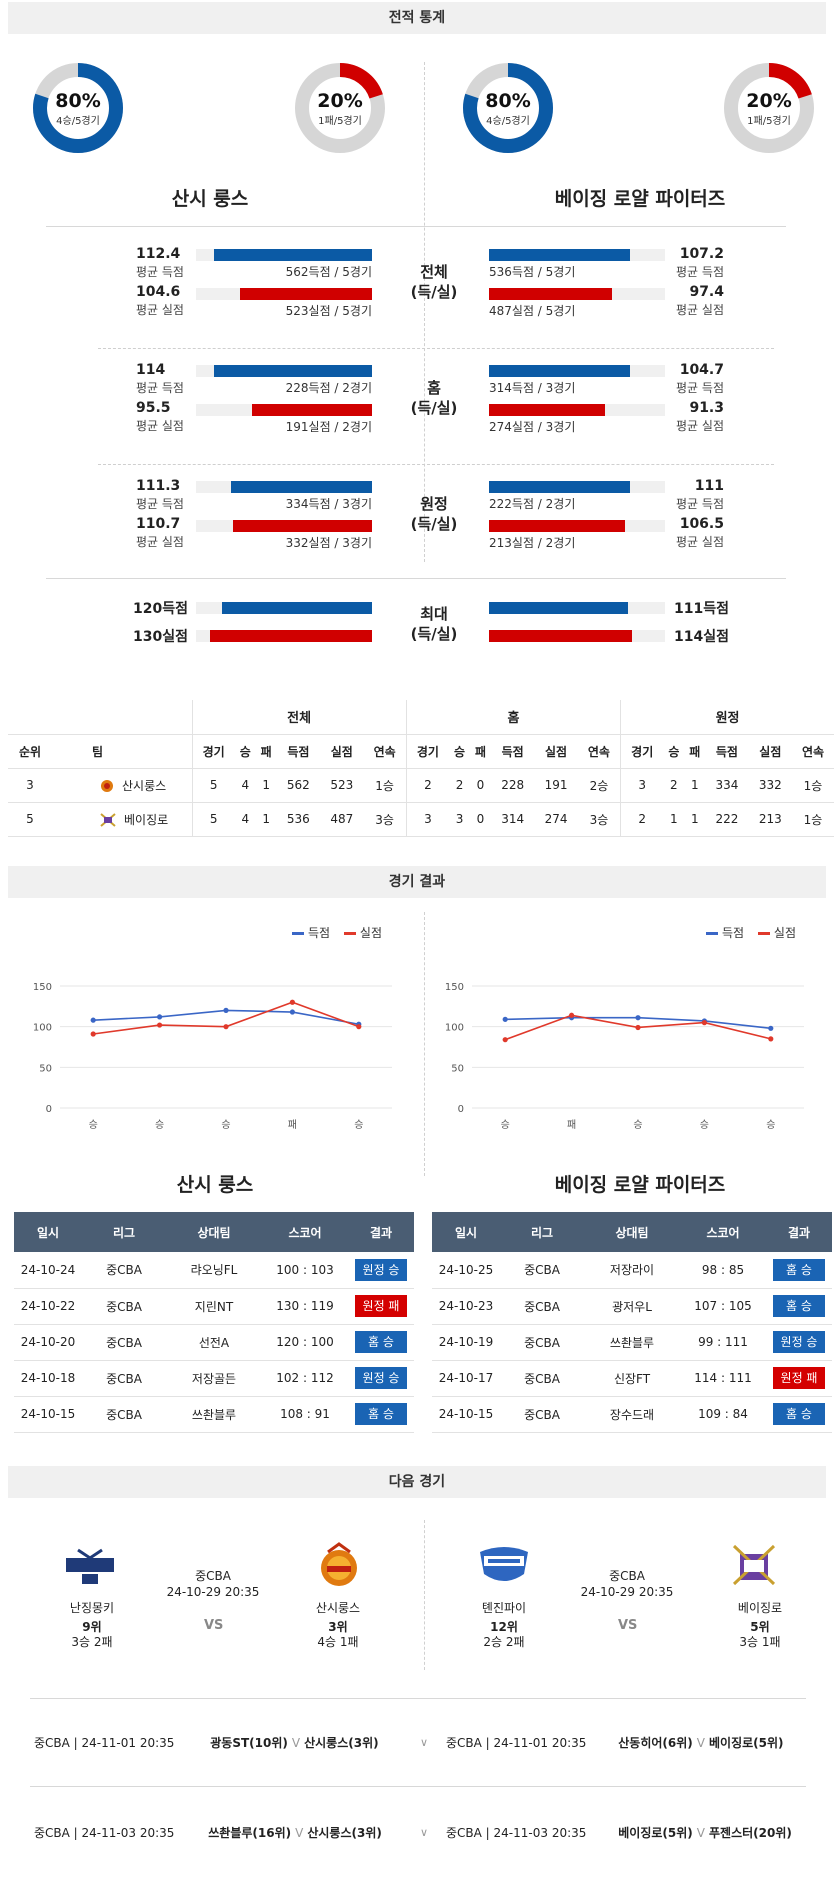  Describe the element at coordinates (301, 487) in the screenshot. I see `left-score-bar` at that location.